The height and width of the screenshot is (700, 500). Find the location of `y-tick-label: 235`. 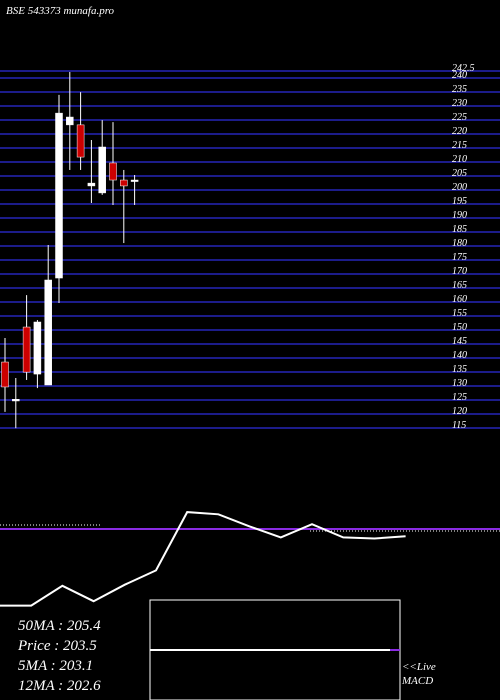

y-tick-label: 235 is located at coordinates (459, 89).